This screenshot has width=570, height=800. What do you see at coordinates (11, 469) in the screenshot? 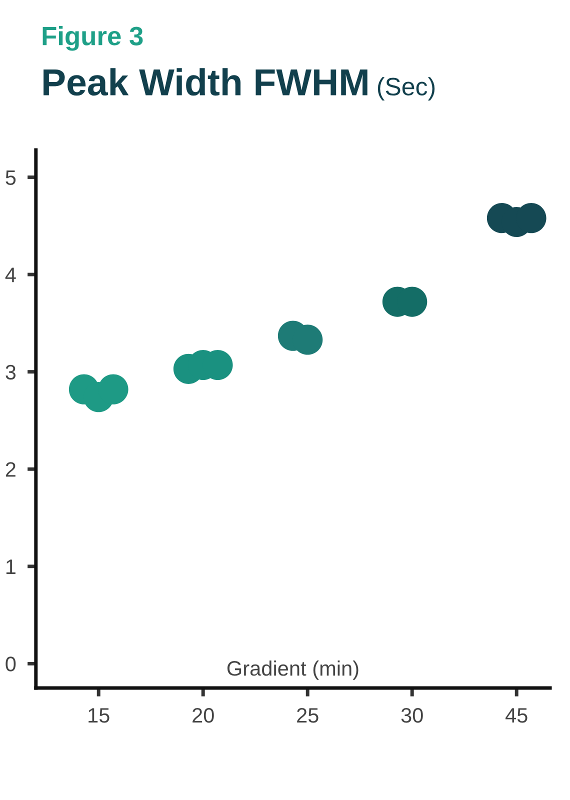
I see `y-tick-label: 2` at bounding box center [11, 469].